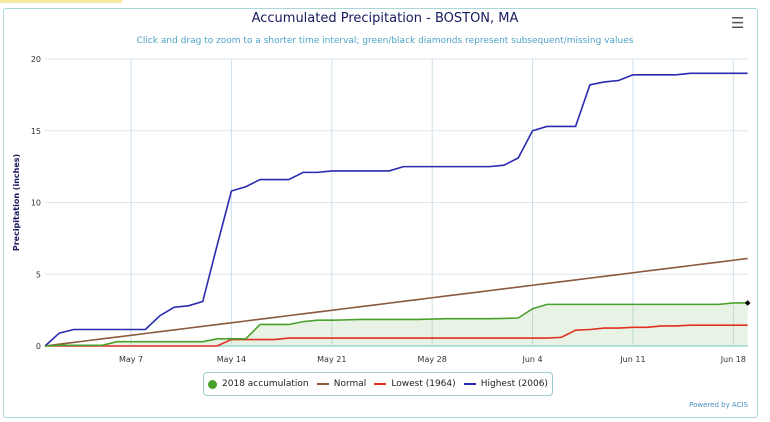  I want to click on chart-title: Accumulated Precipitation - BOSTON, MA, so click(385, 18).